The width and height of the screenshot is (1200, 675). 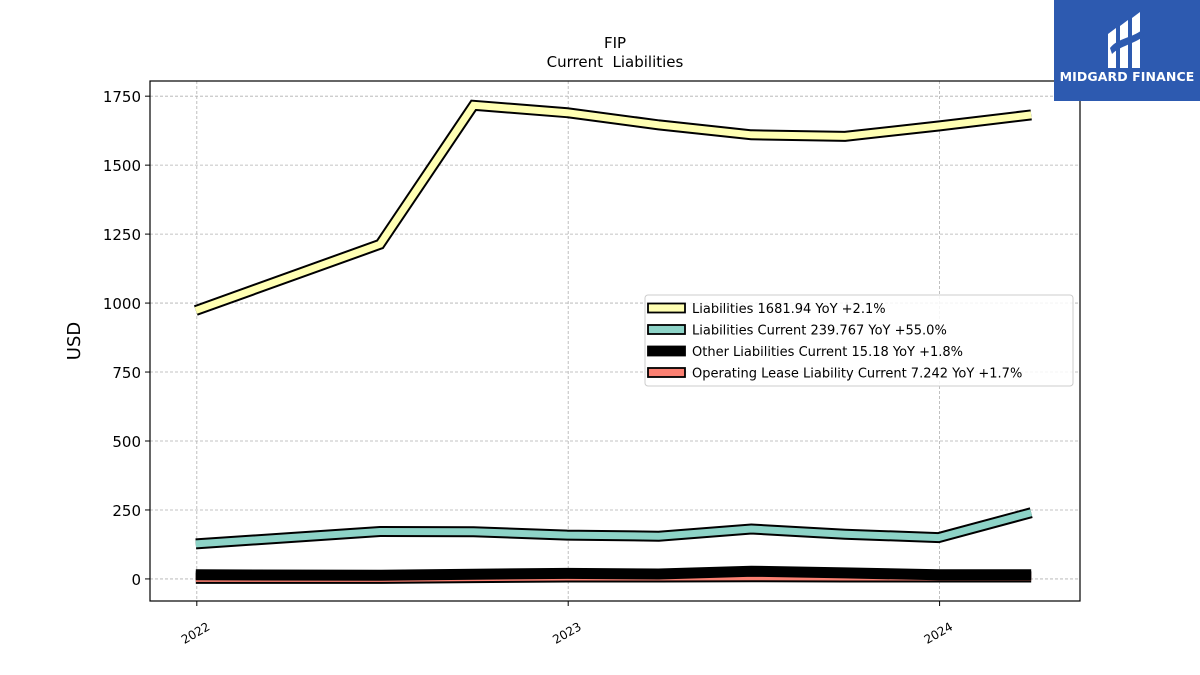 What do you see at coordinates (615, 62) in the screenshot?
I see `chart-subtitle: Current Liabilities` at bounding box center [615, 62].